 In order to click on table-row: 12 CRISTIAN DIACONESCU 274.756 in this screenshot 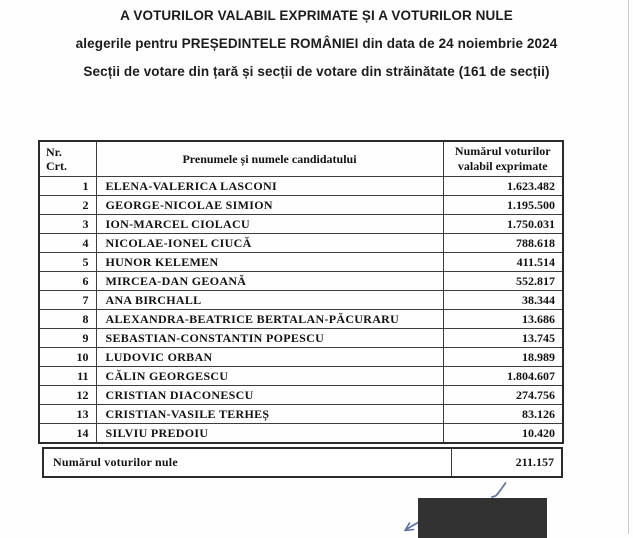, I will do `click(301, 395)`.